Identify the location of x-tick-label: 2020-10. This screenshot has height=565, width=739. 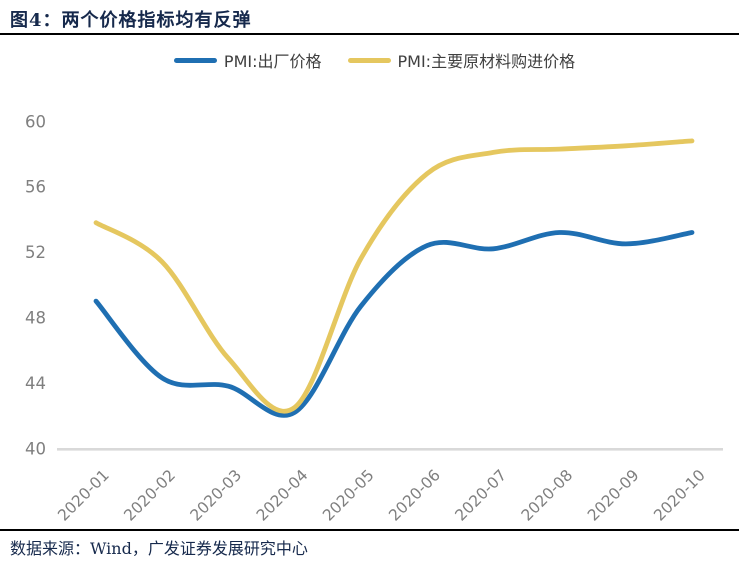
(679, 495).